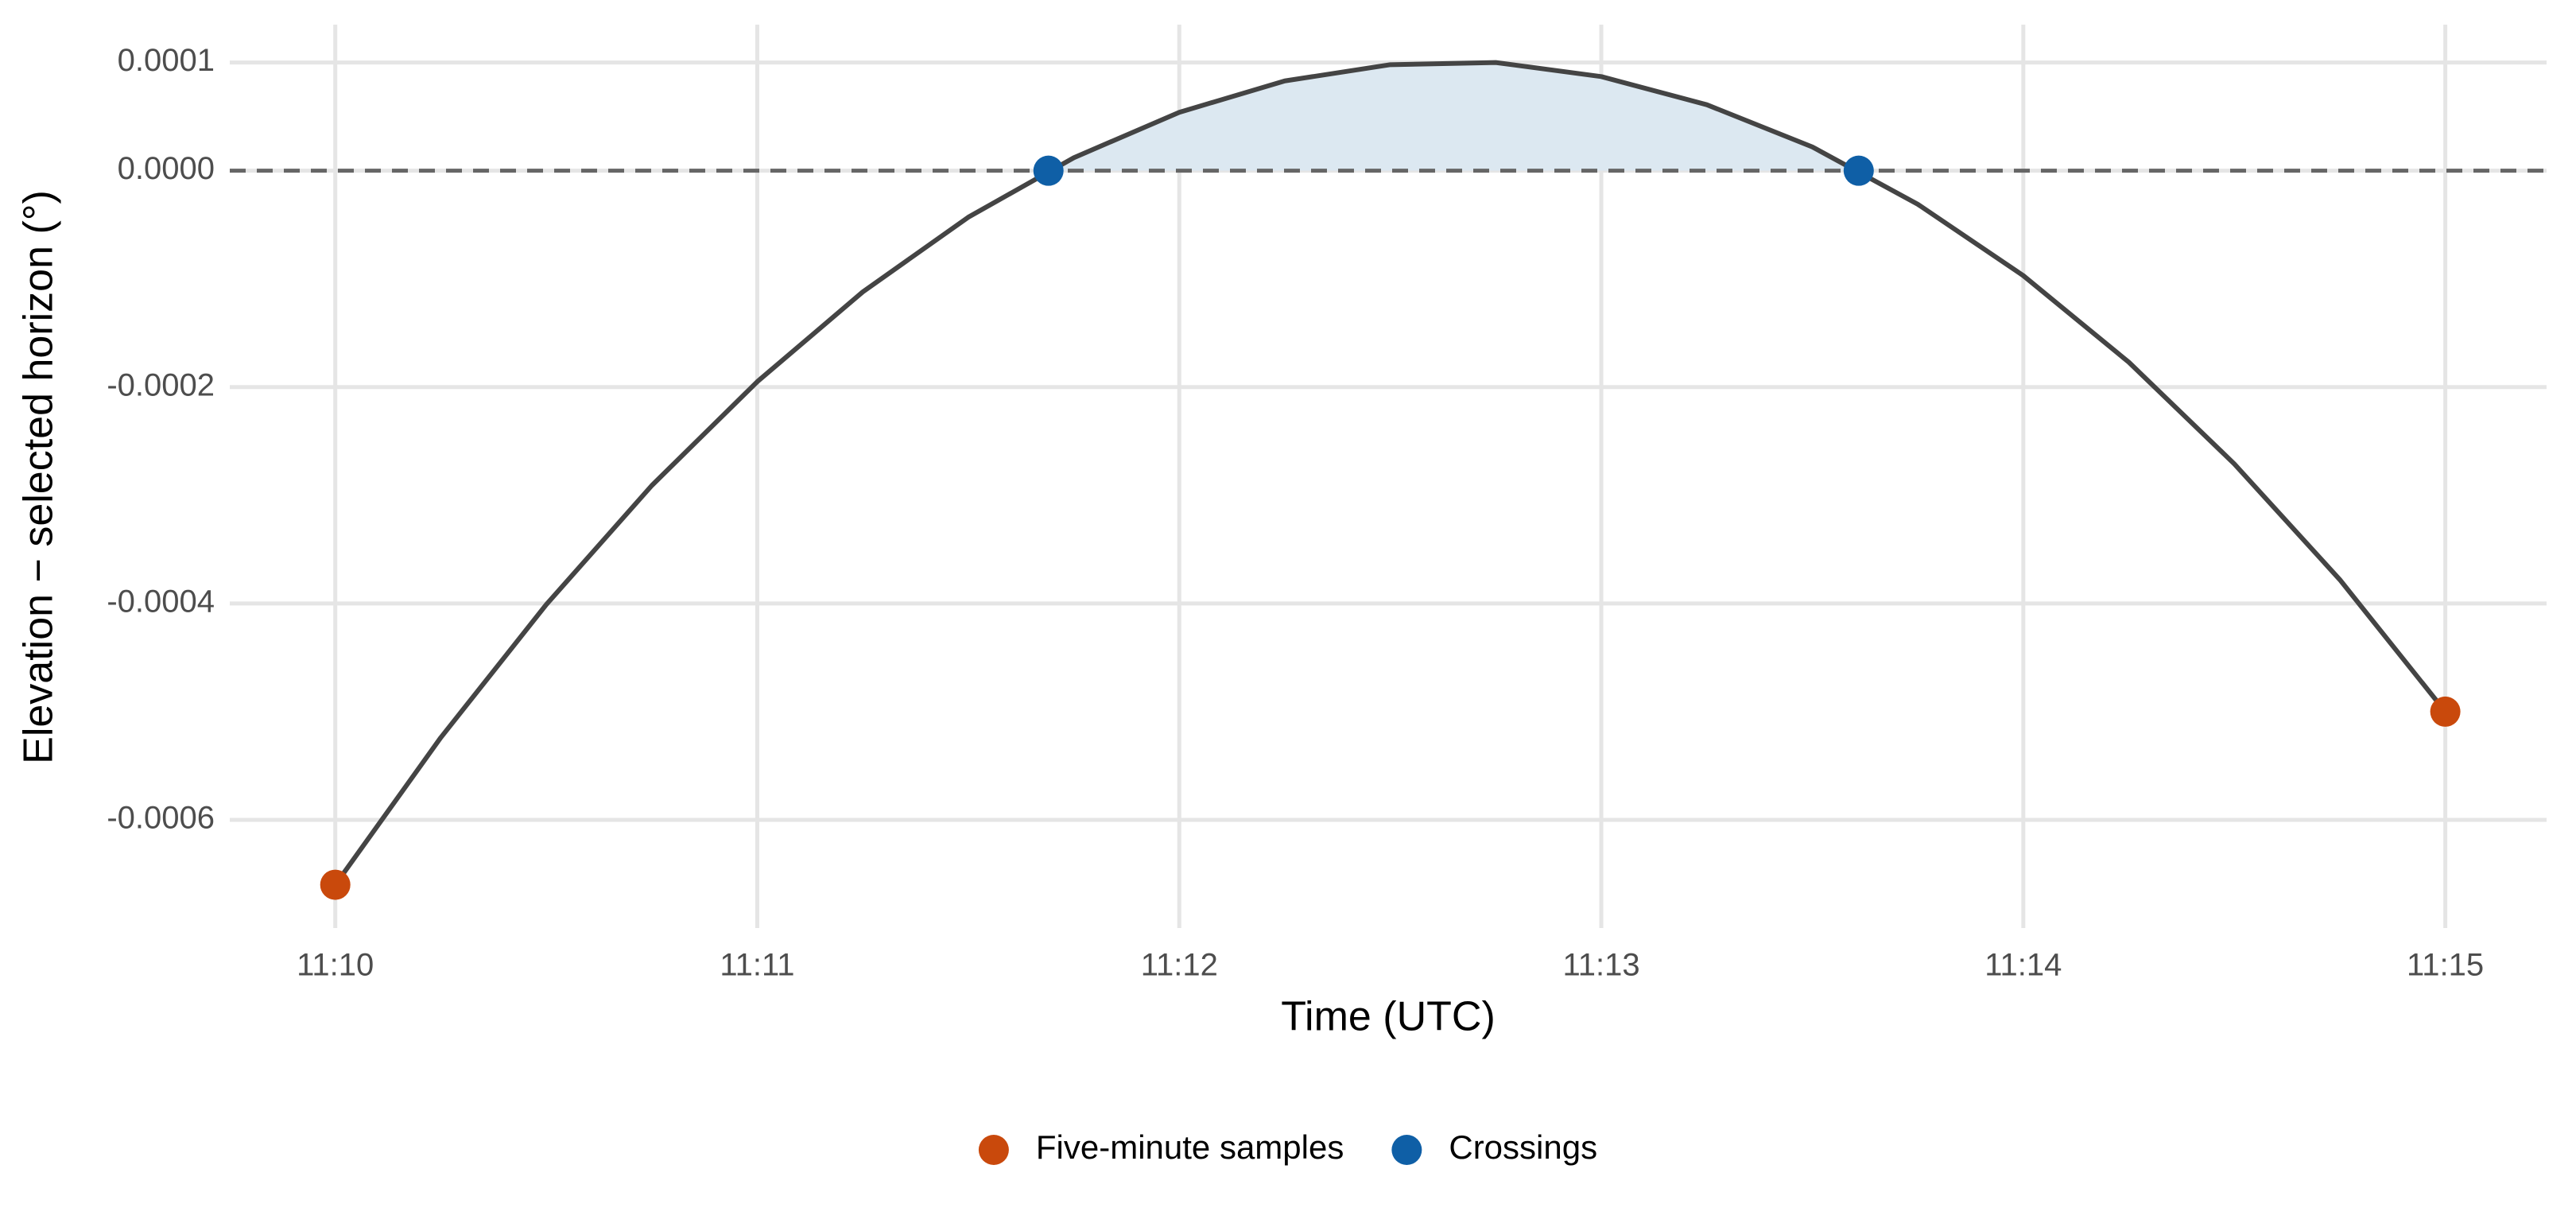 This screenshot has width=2576, height=1231. What do you see at coordinates (161, 384) in the screenshot?
I see `y-tick-label: -0.0002` at bounding box center [161, 384].